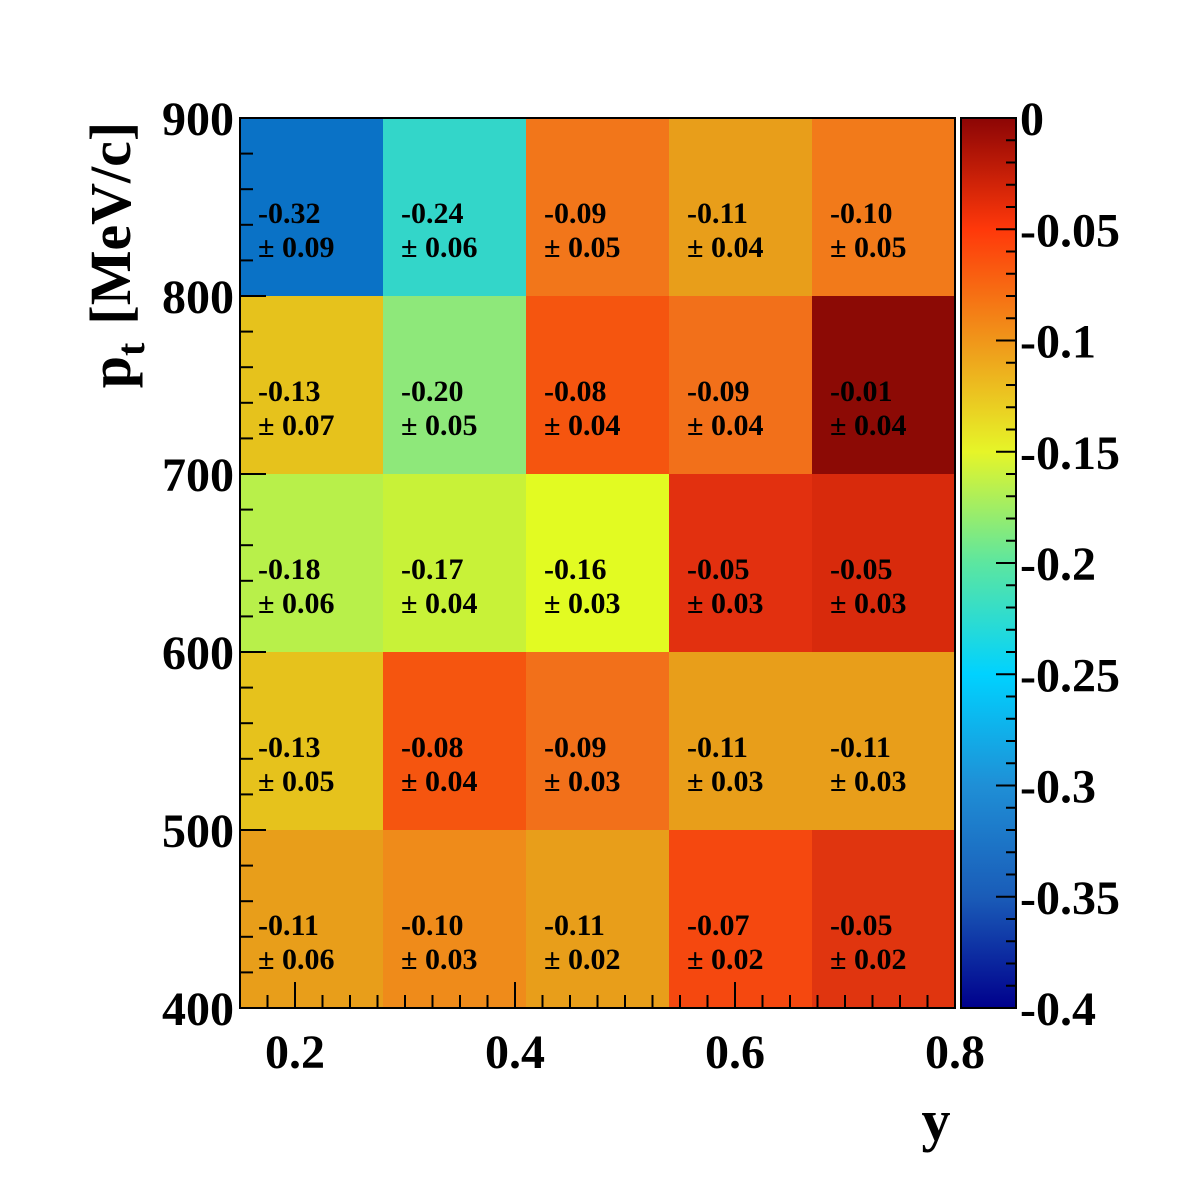 The image size is (1196, 1188). I want to click on y-axis-title: pt [MeV/c], so click(115, 255).